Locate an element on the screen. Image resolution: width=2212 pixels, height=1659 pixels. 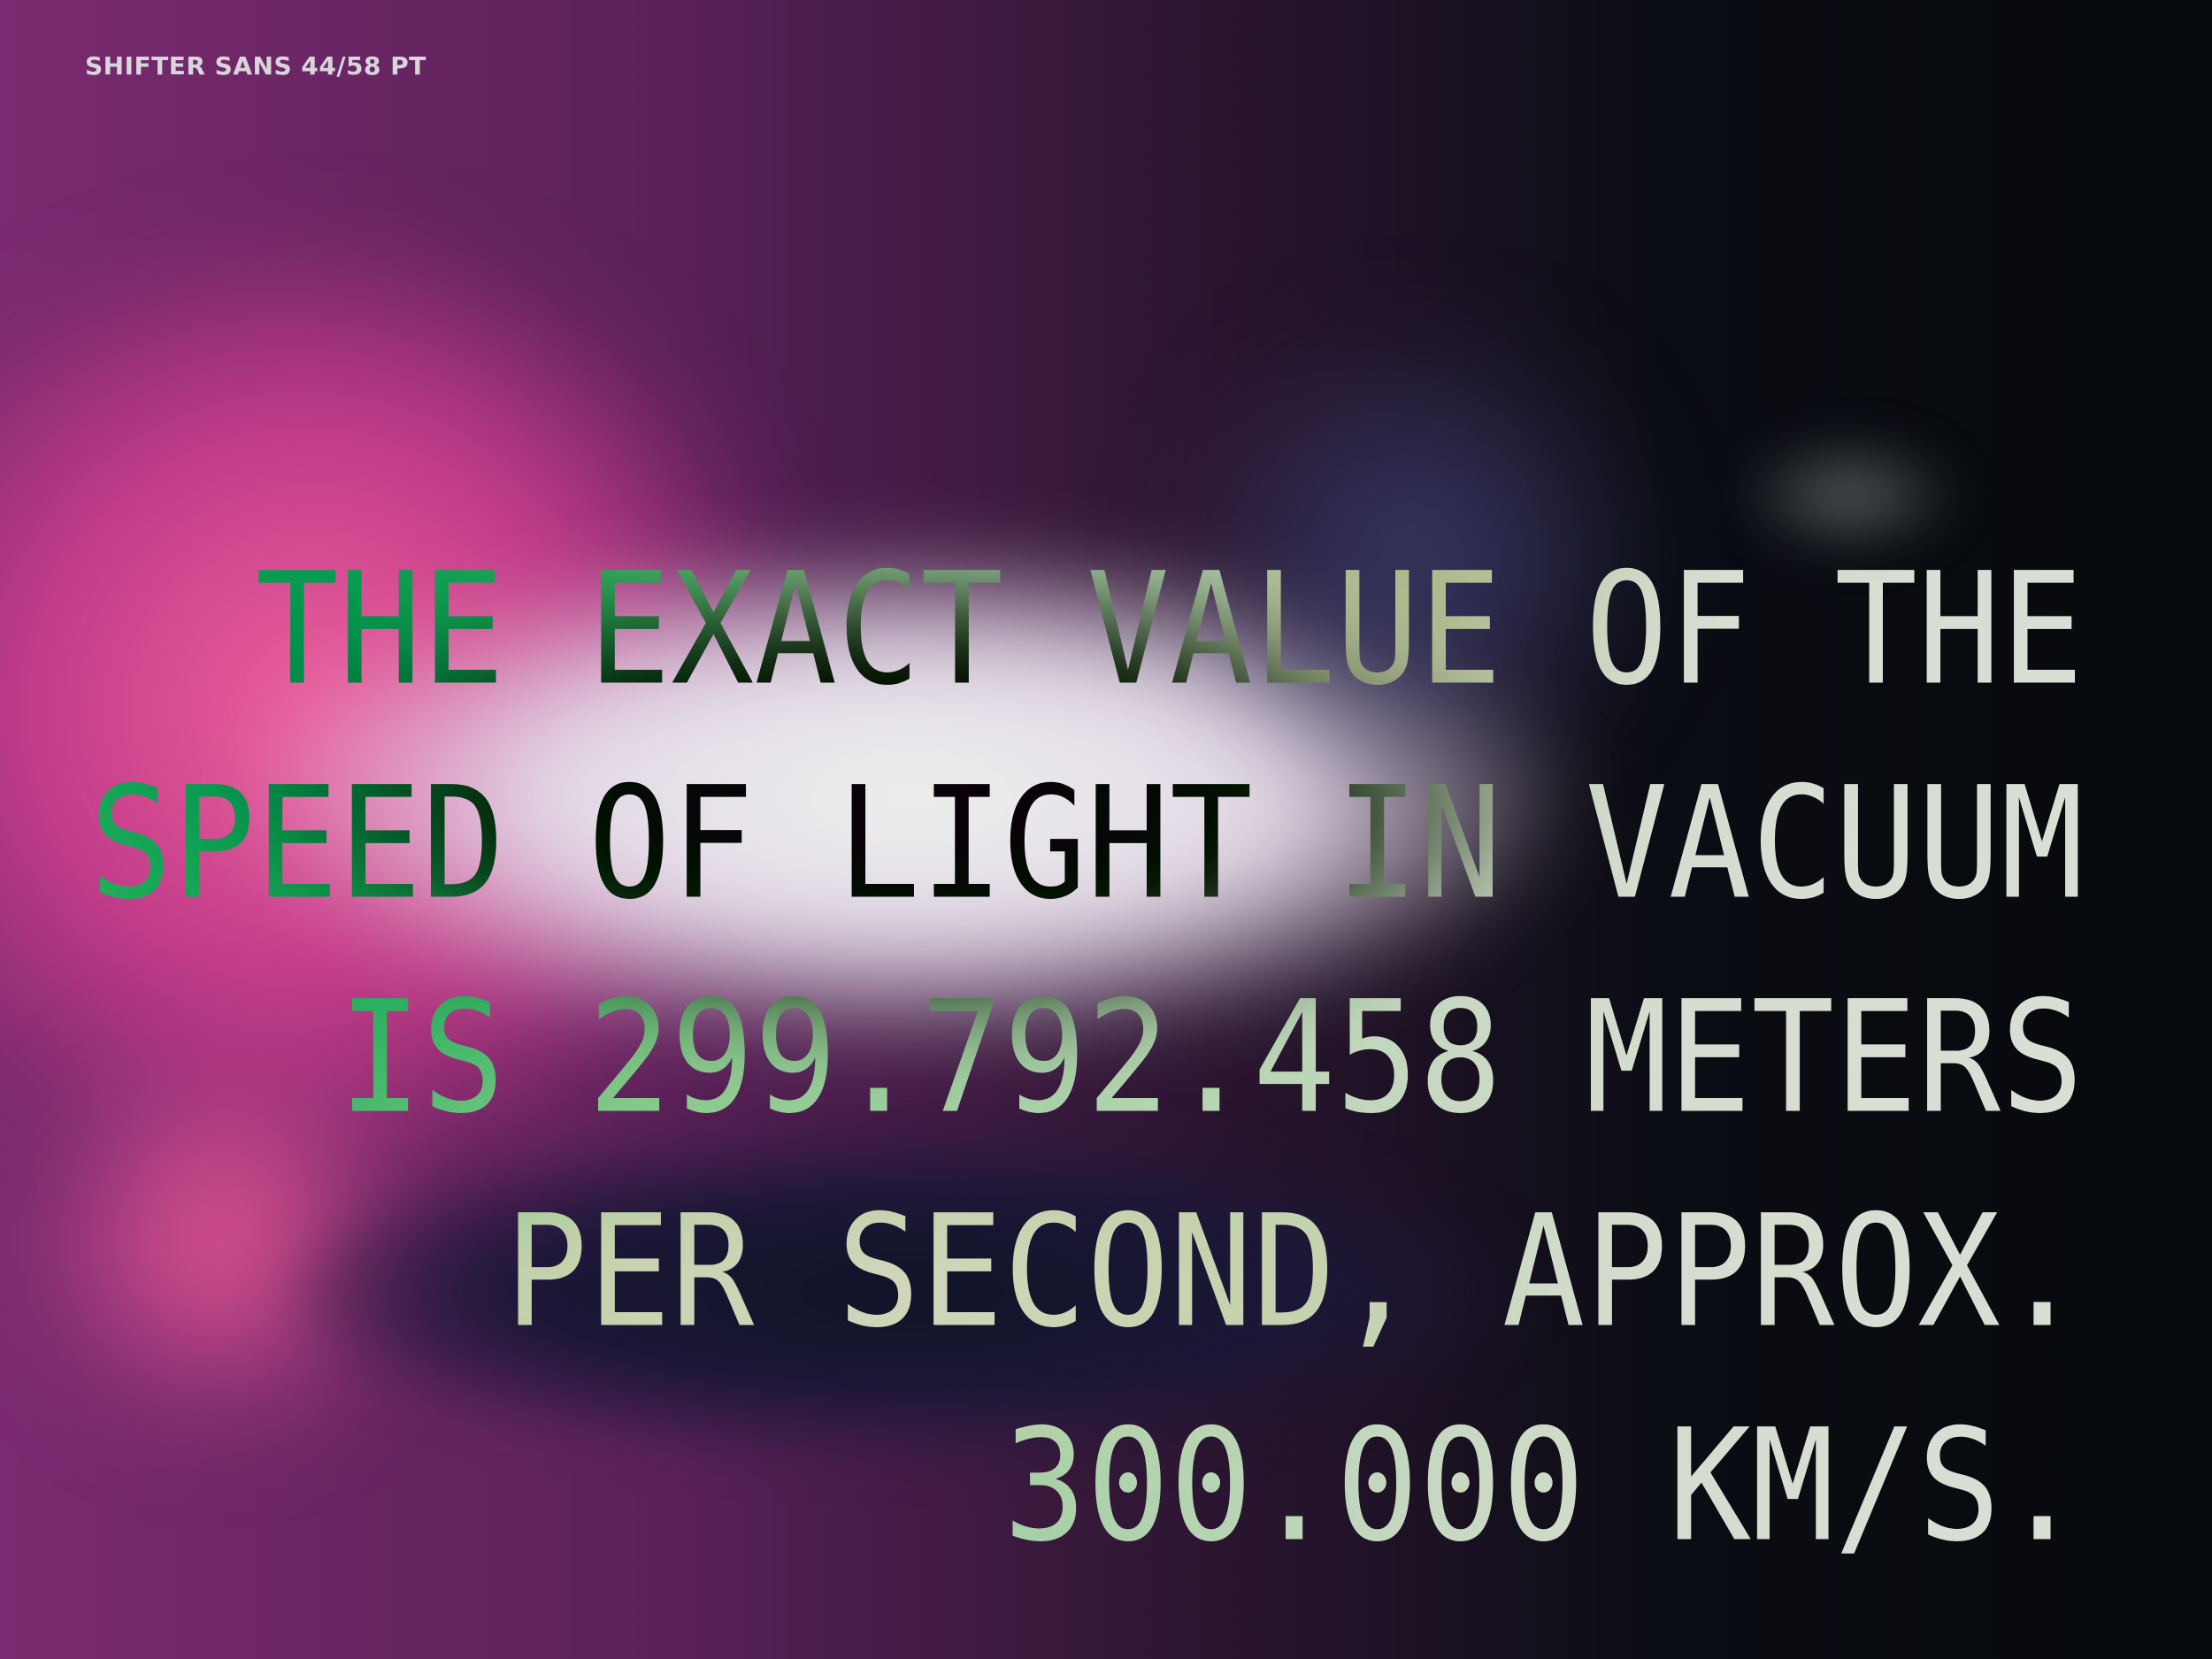
headline-line: IS 299.792.458 METERS is located at coordinates (1211, 1058).